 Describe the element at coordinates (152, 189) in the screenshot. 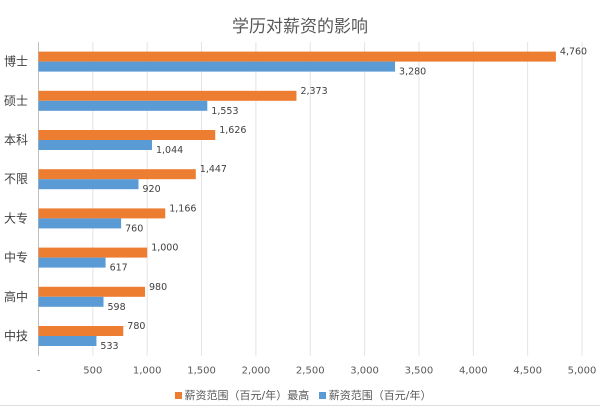

I see `data-label: 920` at that location.